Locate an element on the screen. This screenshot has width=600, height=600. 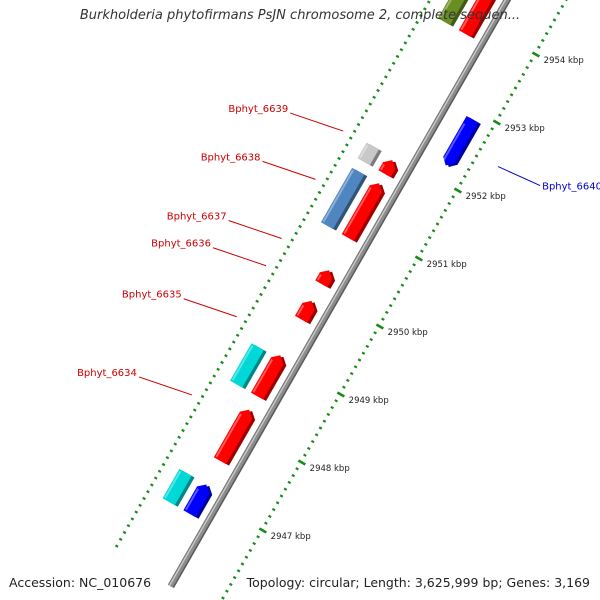
scale-label: 2952 kbp is located at coordinates (486, 197).